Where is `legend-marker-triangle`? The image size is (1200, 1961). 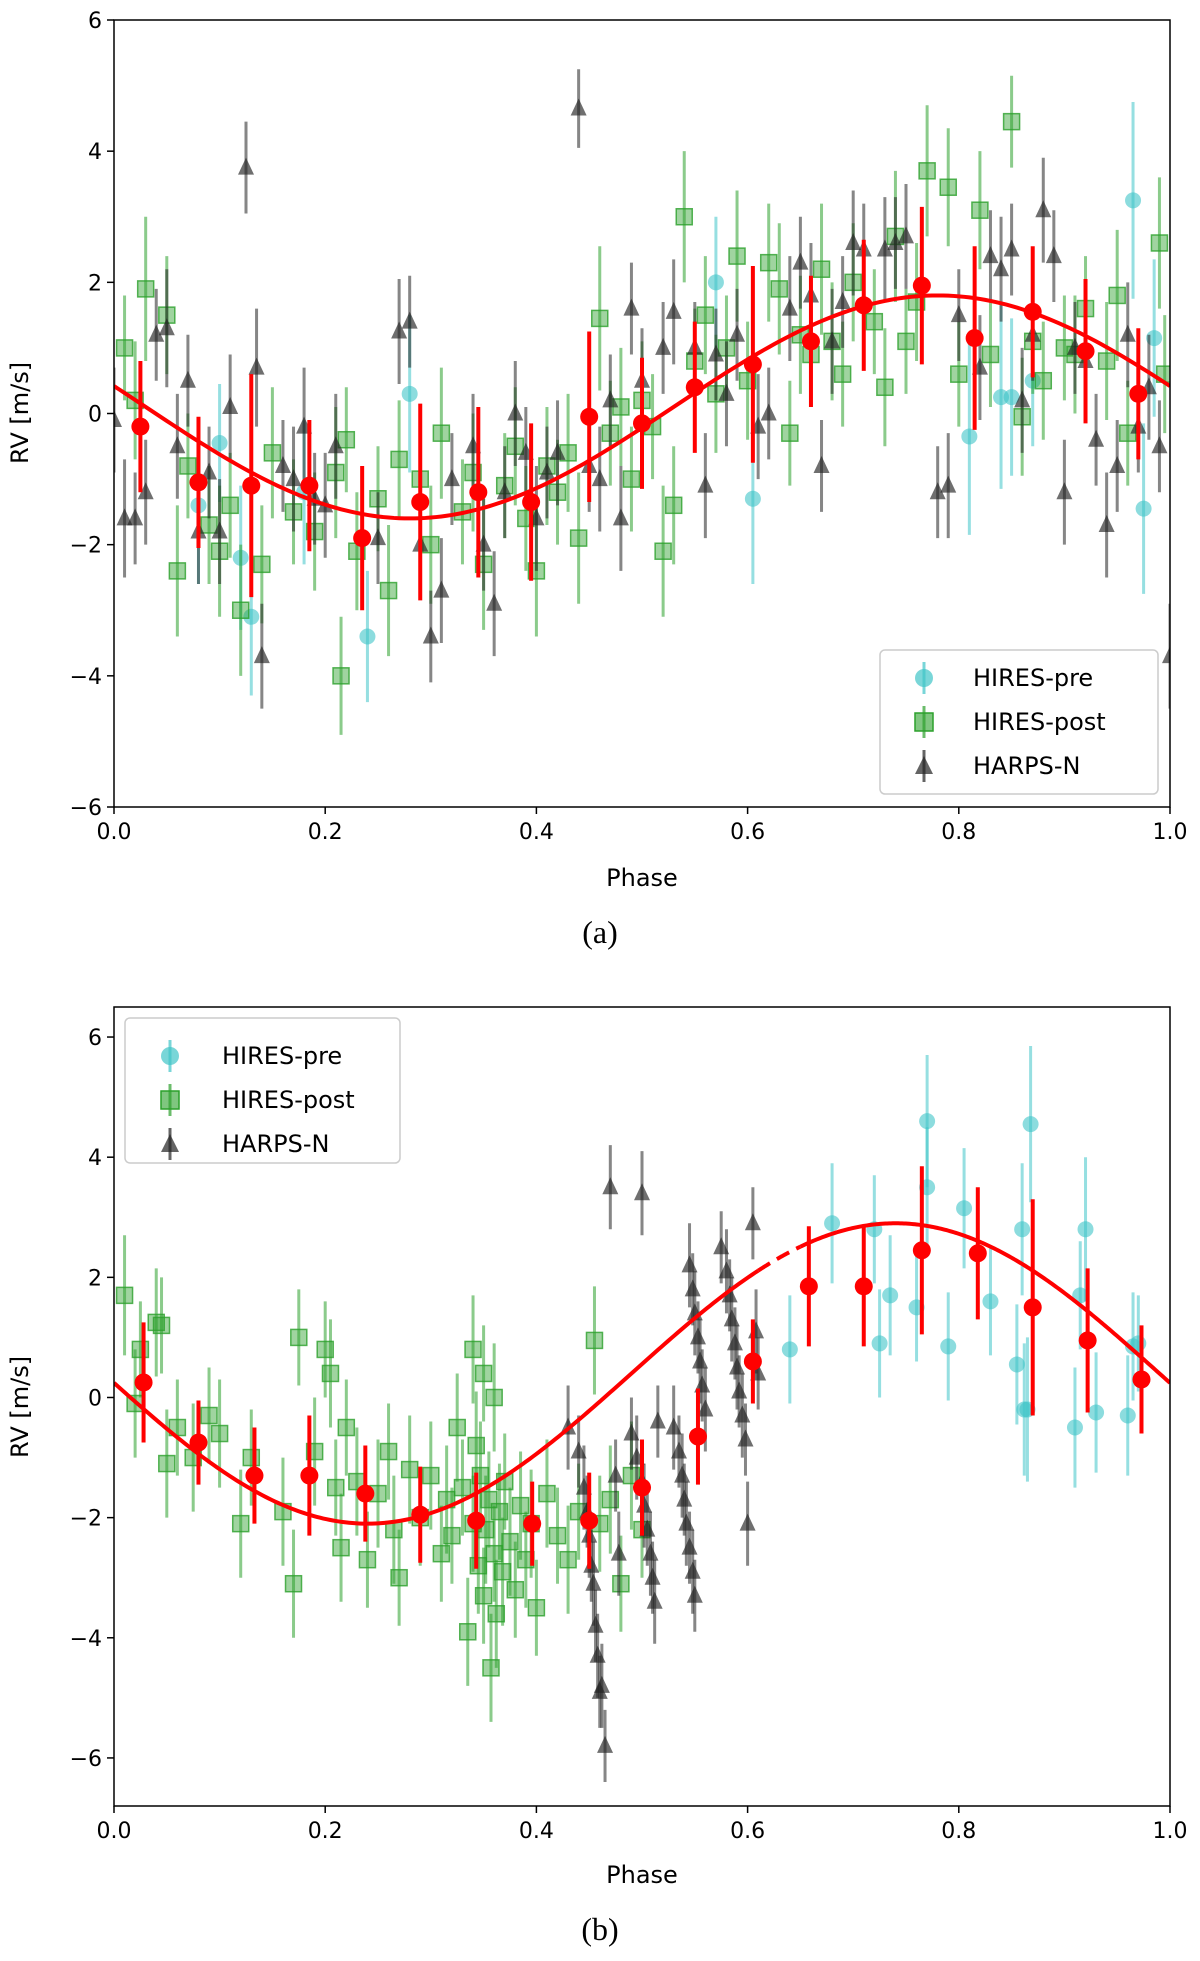 legend-marker-triangle is located at coordinates (170, 1143).